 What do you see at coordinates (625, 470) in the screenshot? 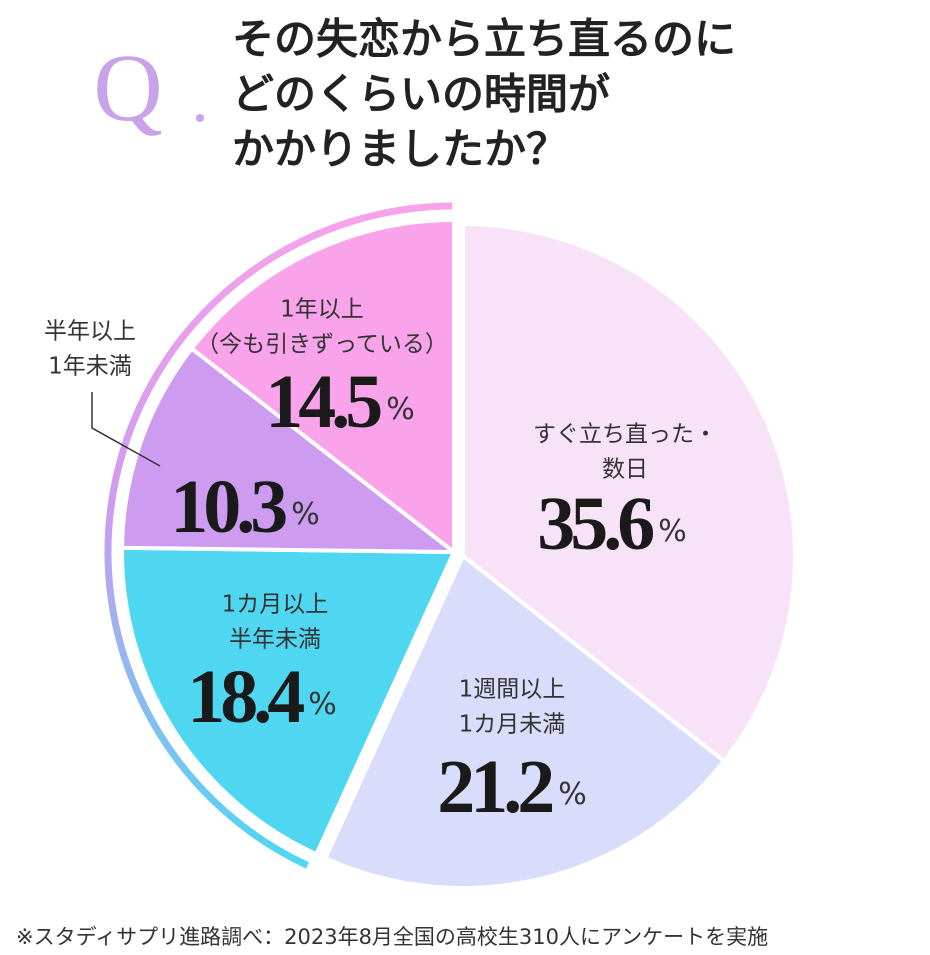
I see `category-label: 数日` at bounding box center [625, 470].